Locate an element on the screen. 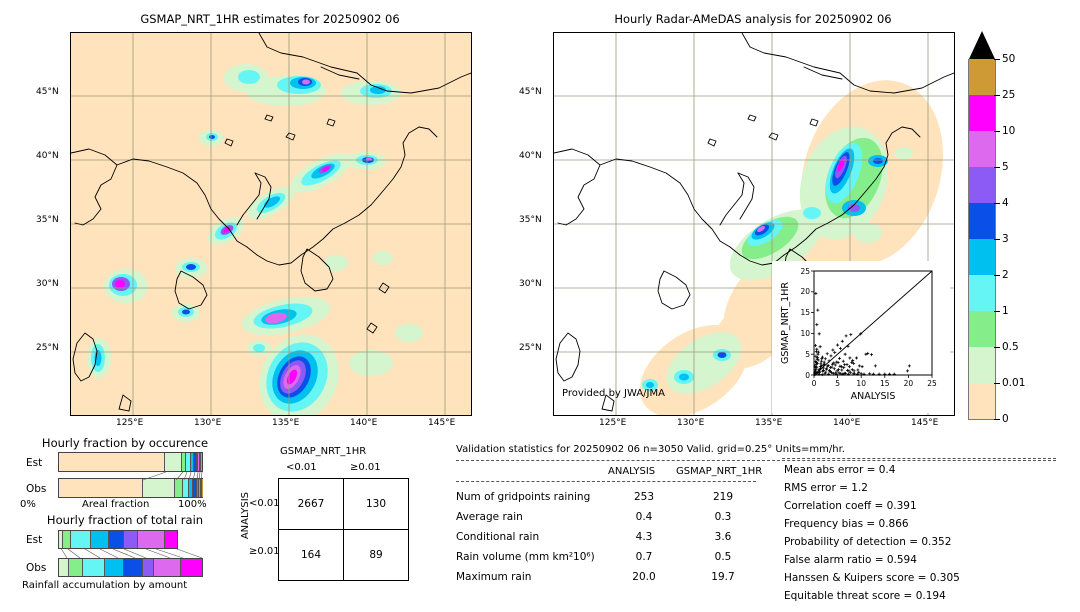 The width and height of the screenshot is (1080, 612). validation-row-analysis: 253 is located at coordinates (644, 497).